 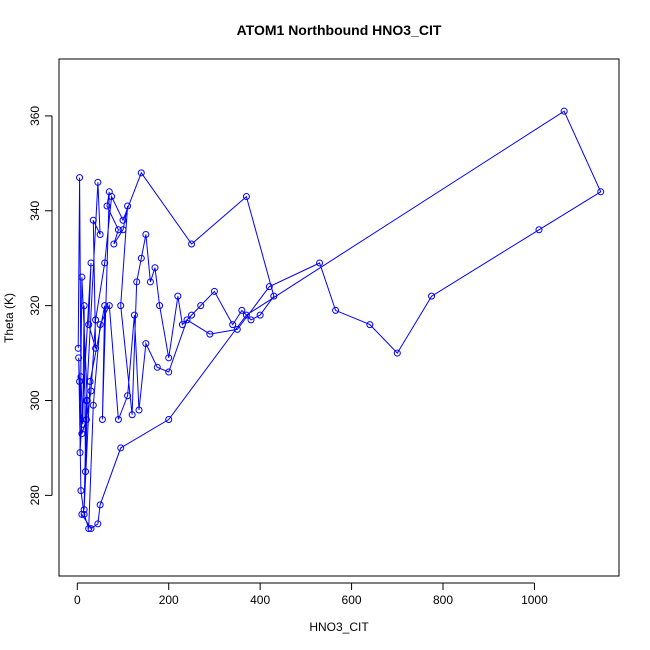 What do you see at coordinates (35, 495) in the screenshot?
I see `y-tick-label: 280` at bounding box center [35, 495].